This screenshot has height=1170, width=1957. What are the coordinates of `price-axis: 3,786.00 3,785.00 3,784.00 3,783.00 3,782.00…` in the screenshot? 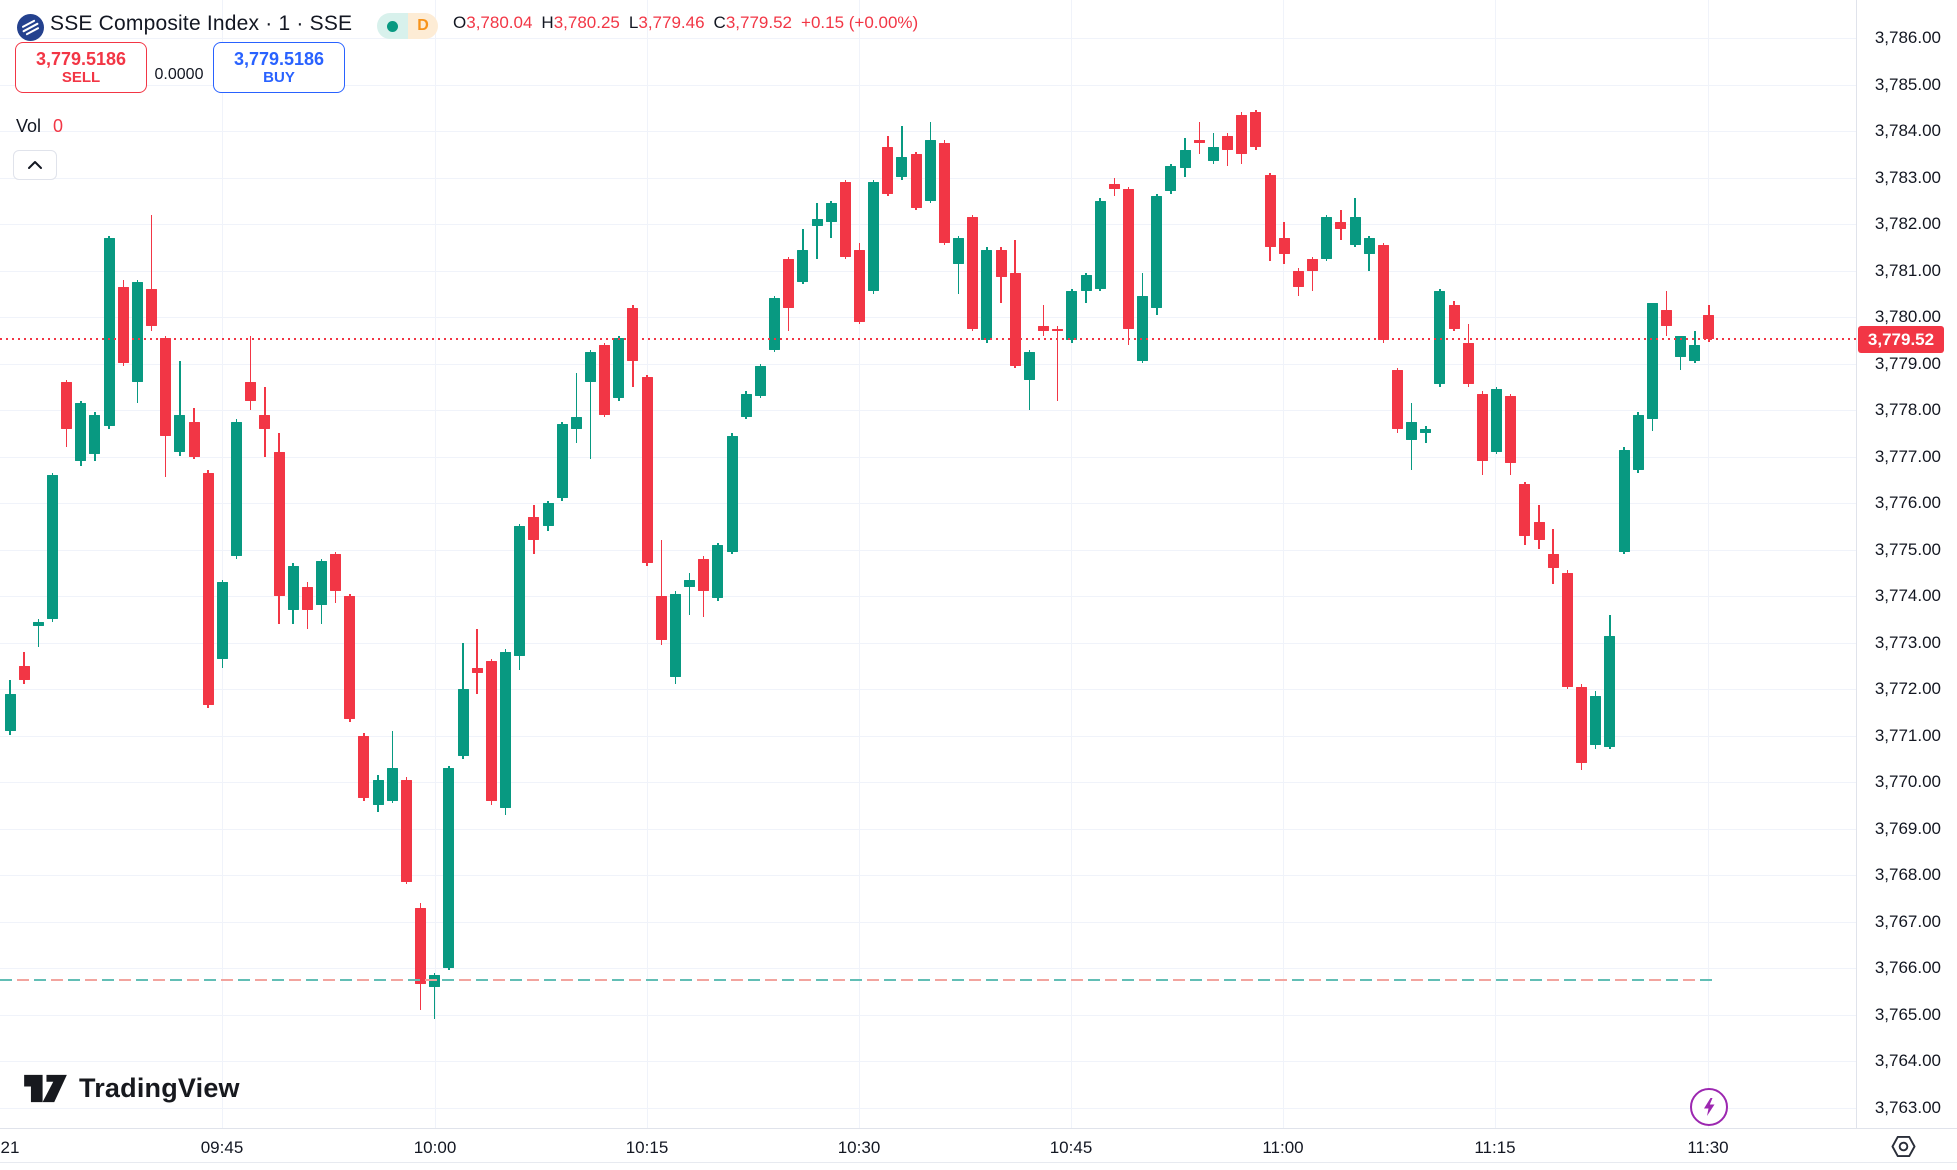 It's located at (1906, 564).